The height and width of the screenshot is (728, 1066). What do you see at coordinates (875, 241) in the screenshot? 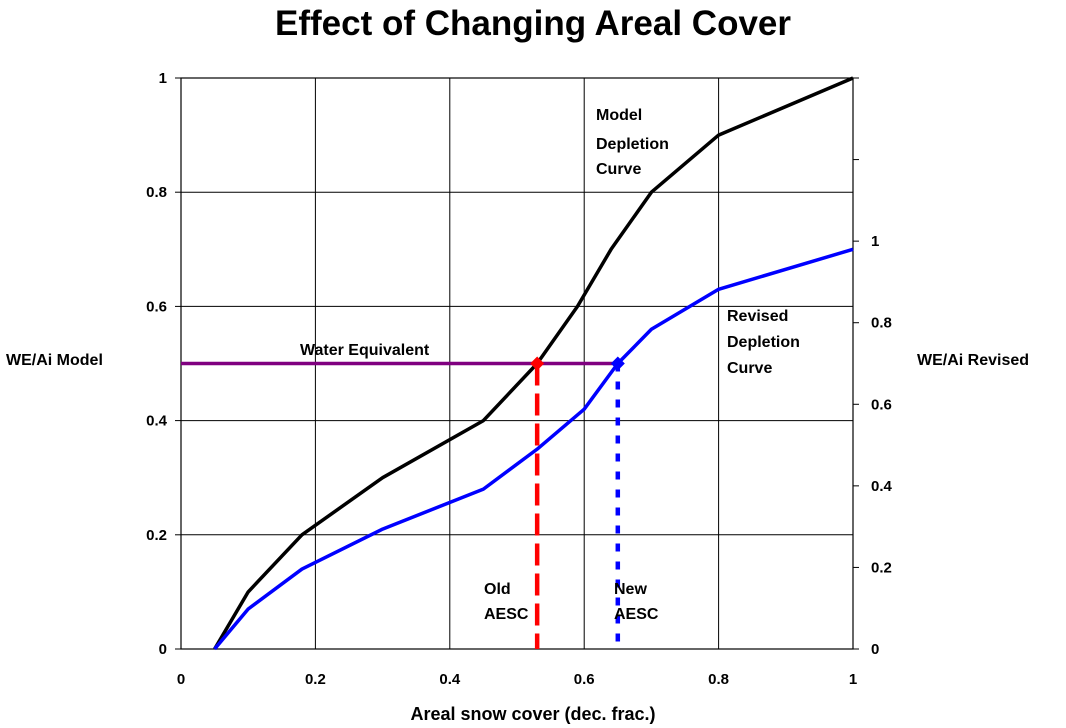
I see `y-right-tick-label: 1` at bounding box center [875, 241].